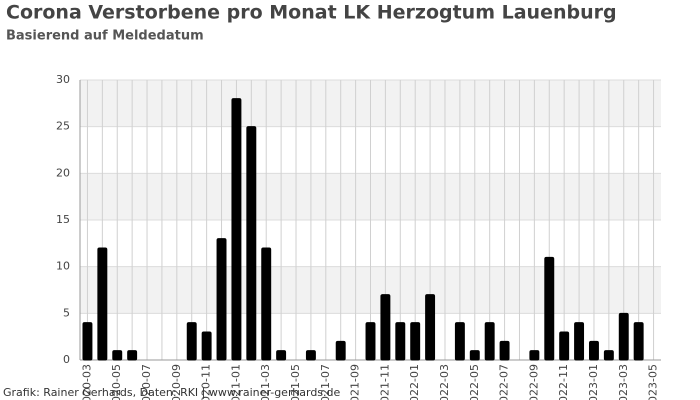 The height and width of the screenshot is (400, 700). Describe the element at coordinates (63, 79) in the screenshot. I see `y-tick-label: 30` at that location.